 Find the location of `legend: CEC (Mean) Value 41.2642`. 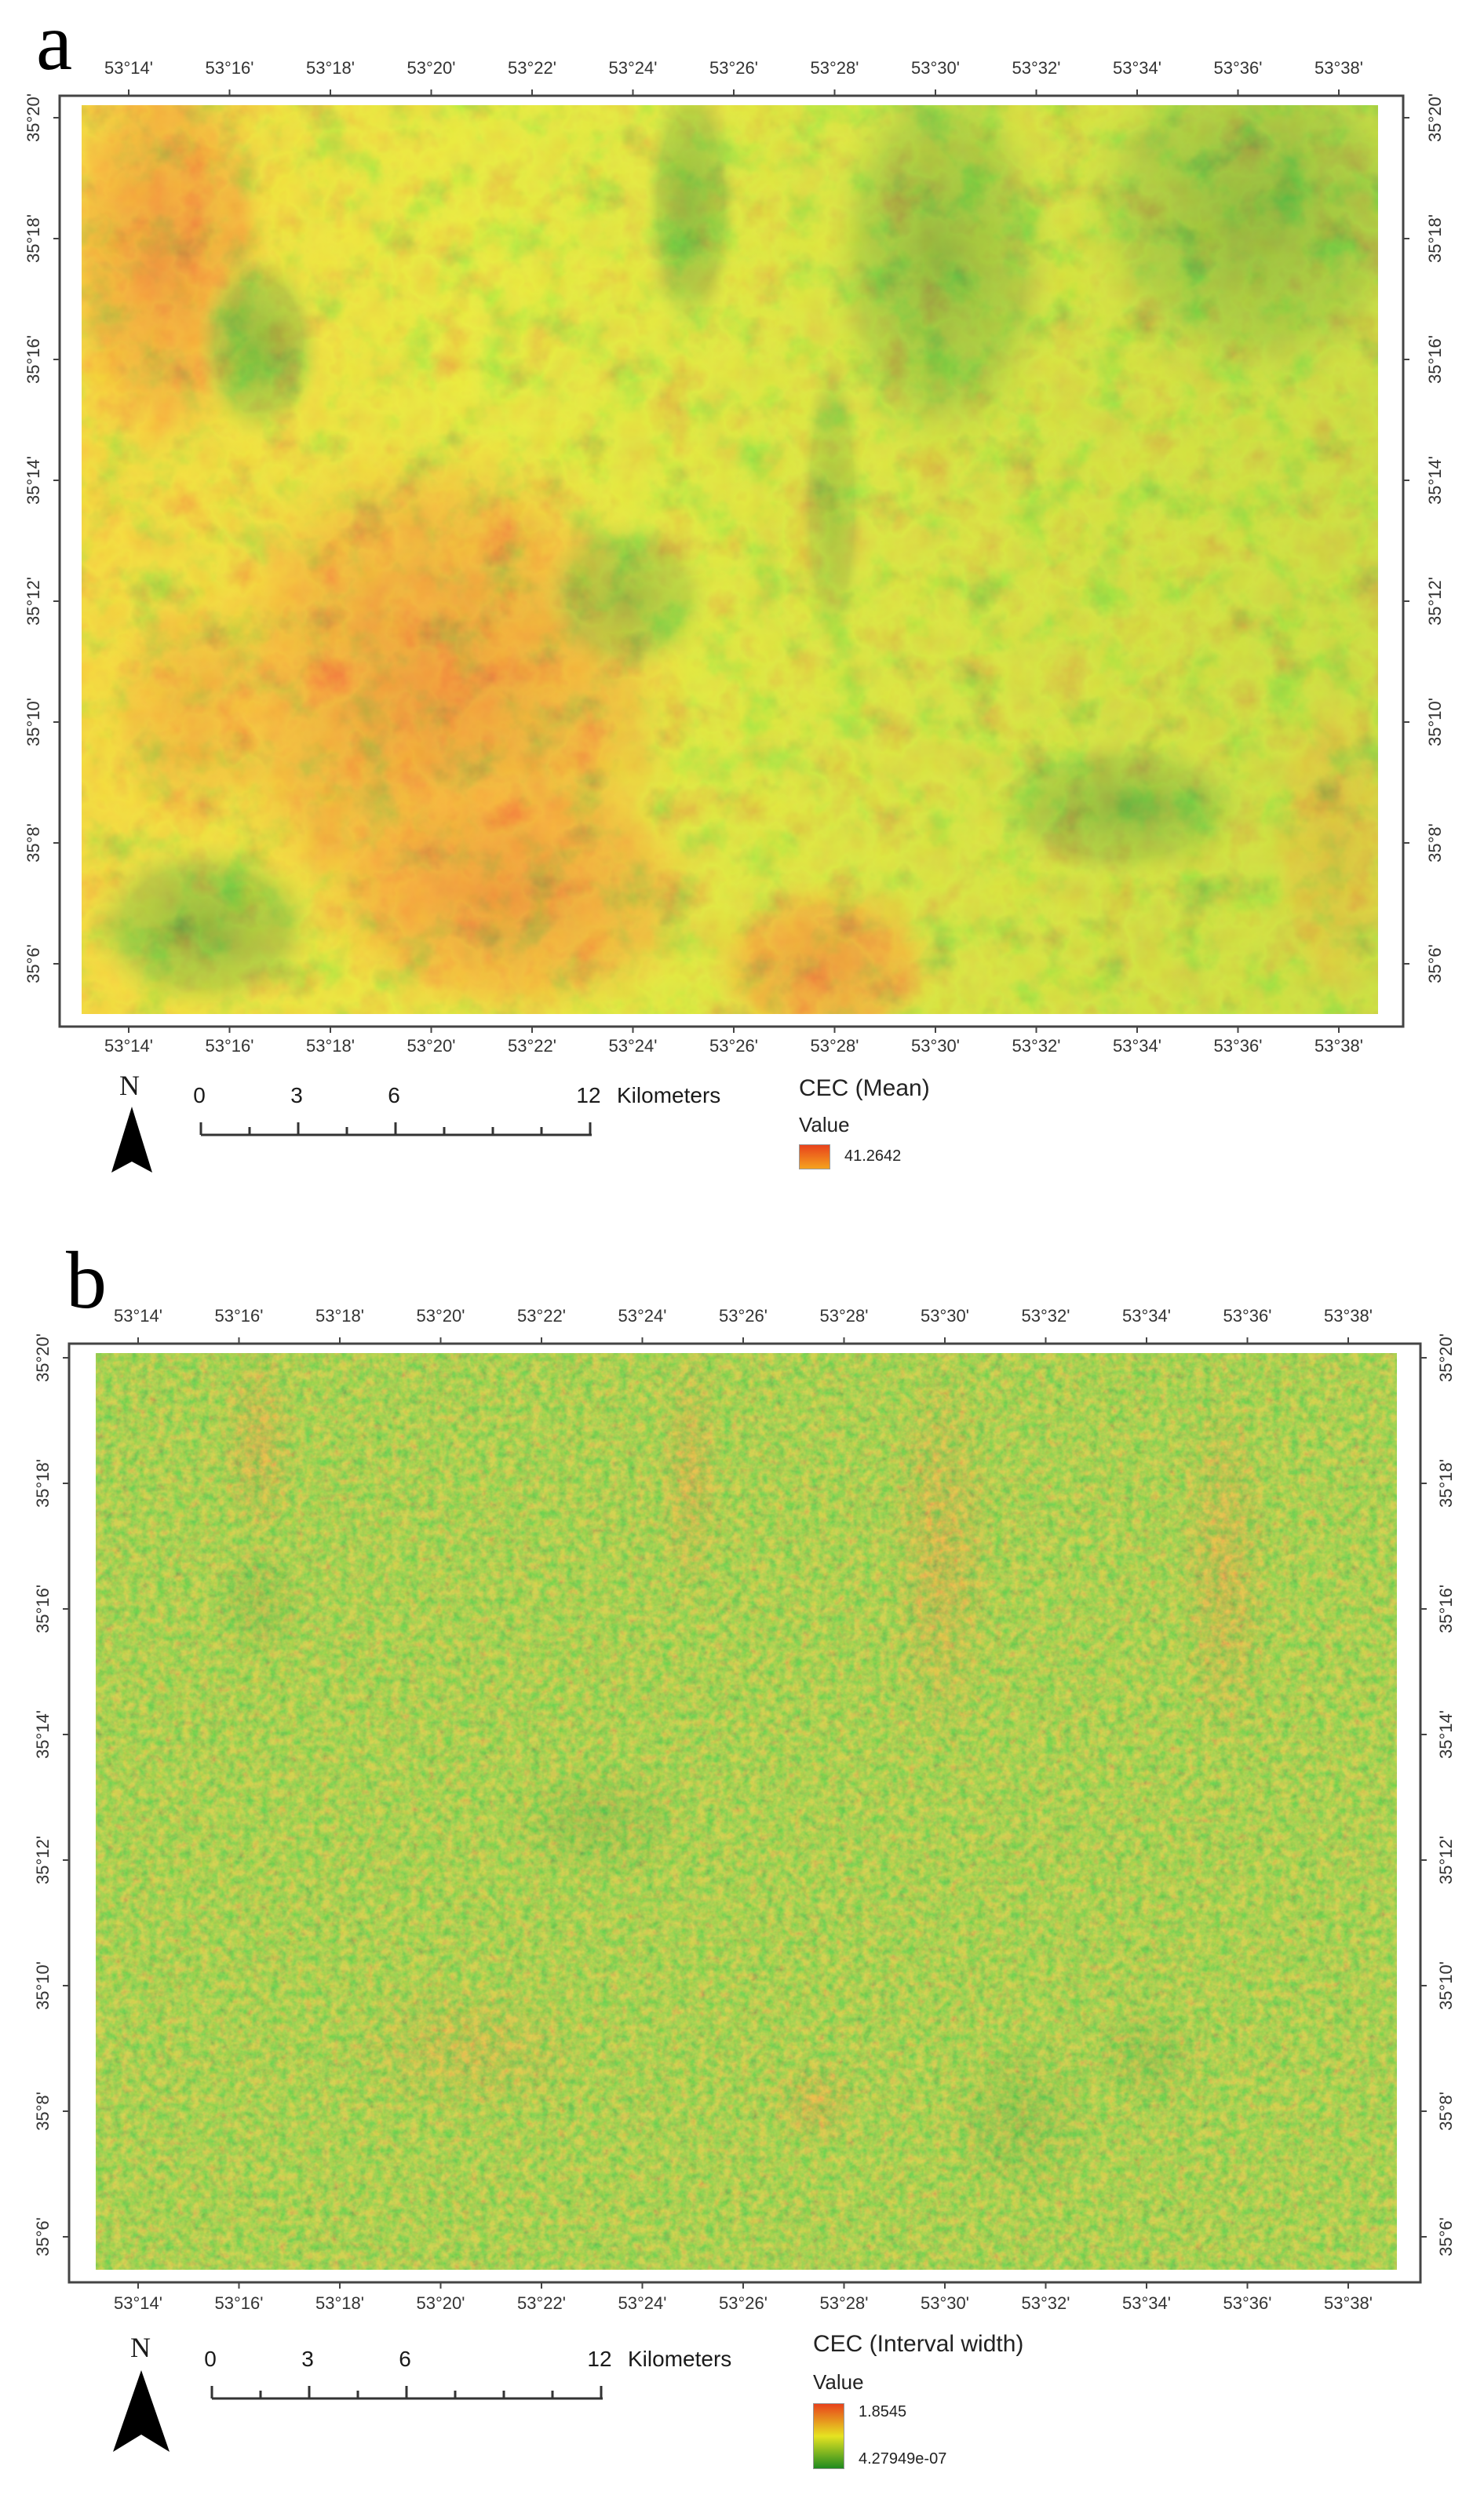

legend: CEC (Mean) Value 41.2642 is located at coordinates (956, 1126).